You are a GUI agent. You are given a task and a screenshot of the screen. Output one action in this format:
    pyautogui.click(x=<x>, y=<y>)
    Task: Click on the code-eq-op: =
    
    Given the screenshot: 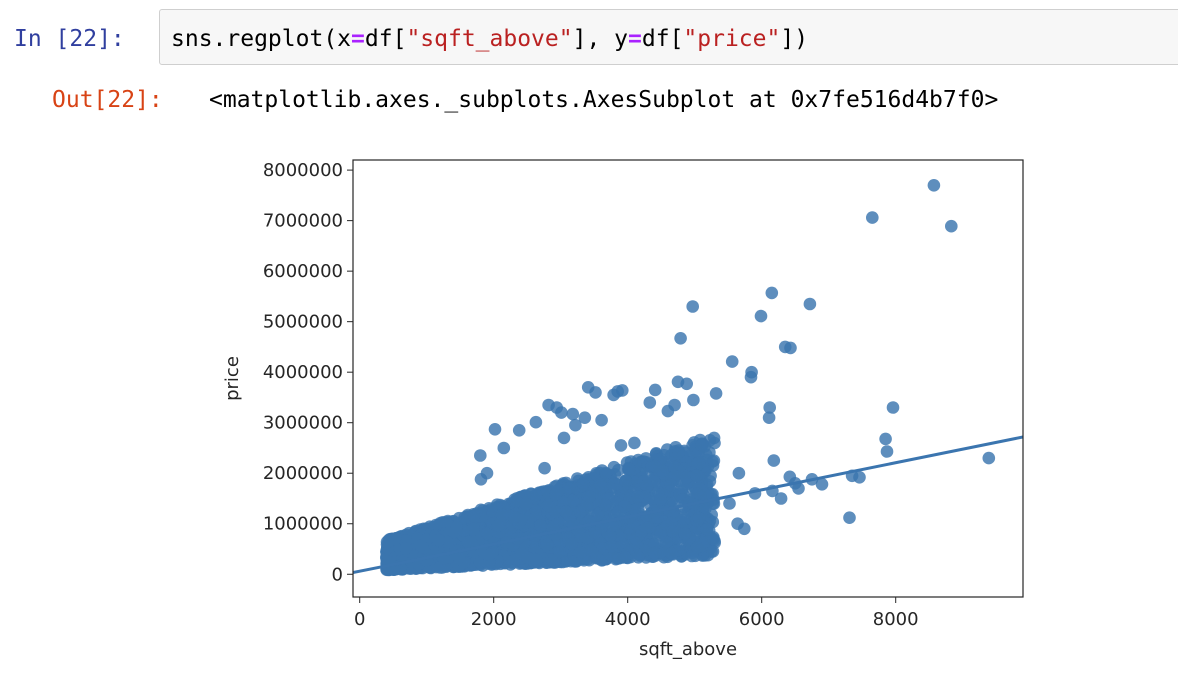 What is the action you would take?
    pyautogui.click(x=358, y=39)
    